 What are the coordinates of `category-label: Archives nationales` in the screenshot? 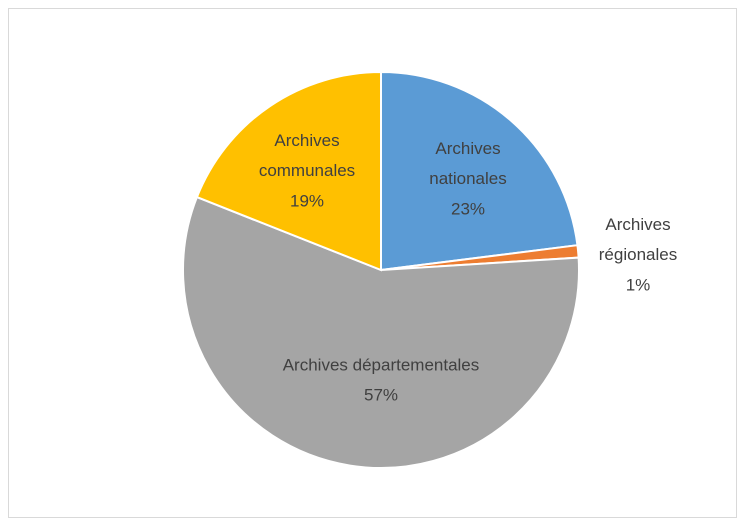 It's located at (468, 163).